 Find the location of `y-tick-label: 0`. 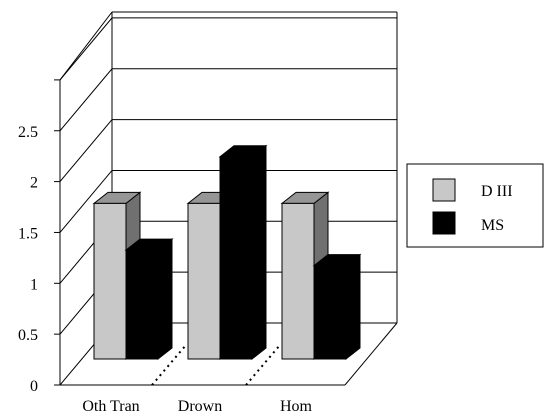

y-tick-label: 0 is located at coordinates (34, 386).